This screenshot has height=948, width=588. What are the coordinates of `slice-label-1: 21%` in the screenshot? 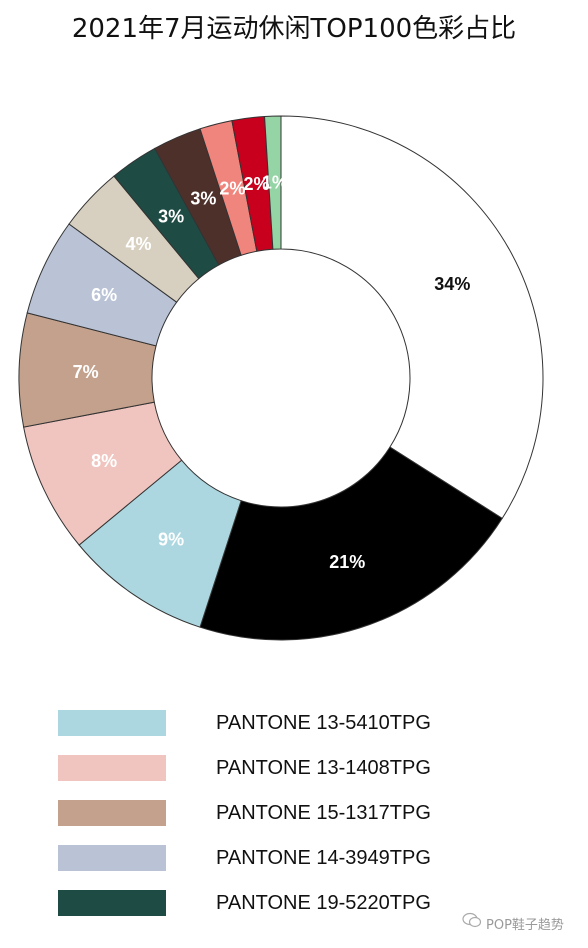 It's located at (347, 562).